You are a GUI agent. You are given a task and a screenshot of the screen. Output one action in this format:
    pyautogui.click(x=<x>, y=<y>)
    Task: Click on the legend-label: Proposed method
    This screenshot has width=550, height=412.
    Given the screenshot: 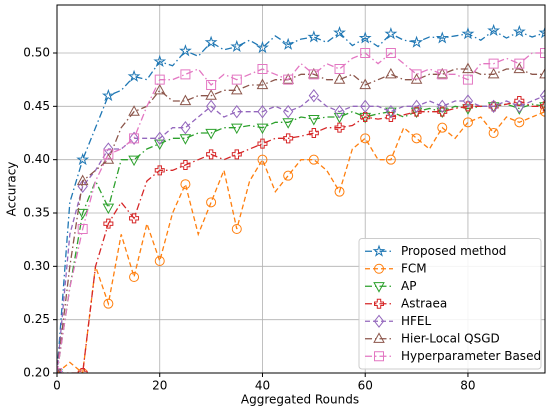 What is the action you would take?
    pyautogui.click(x=453, y=251)
    